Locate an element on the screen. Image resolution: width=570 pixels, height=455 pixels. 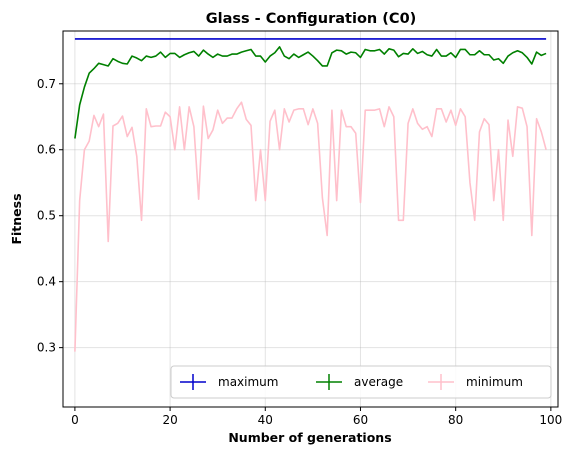
legend-entry-maximum: maximum is located at coordinates (229, 382).